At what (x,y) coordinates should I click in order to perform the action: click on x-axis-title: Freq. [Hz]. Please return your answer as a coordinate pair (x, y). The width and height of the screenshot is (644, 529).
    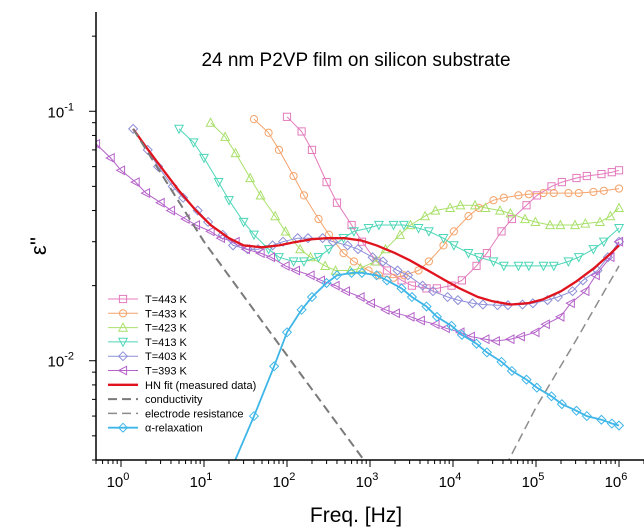
    Looking at the image, I should click on (356, 515).